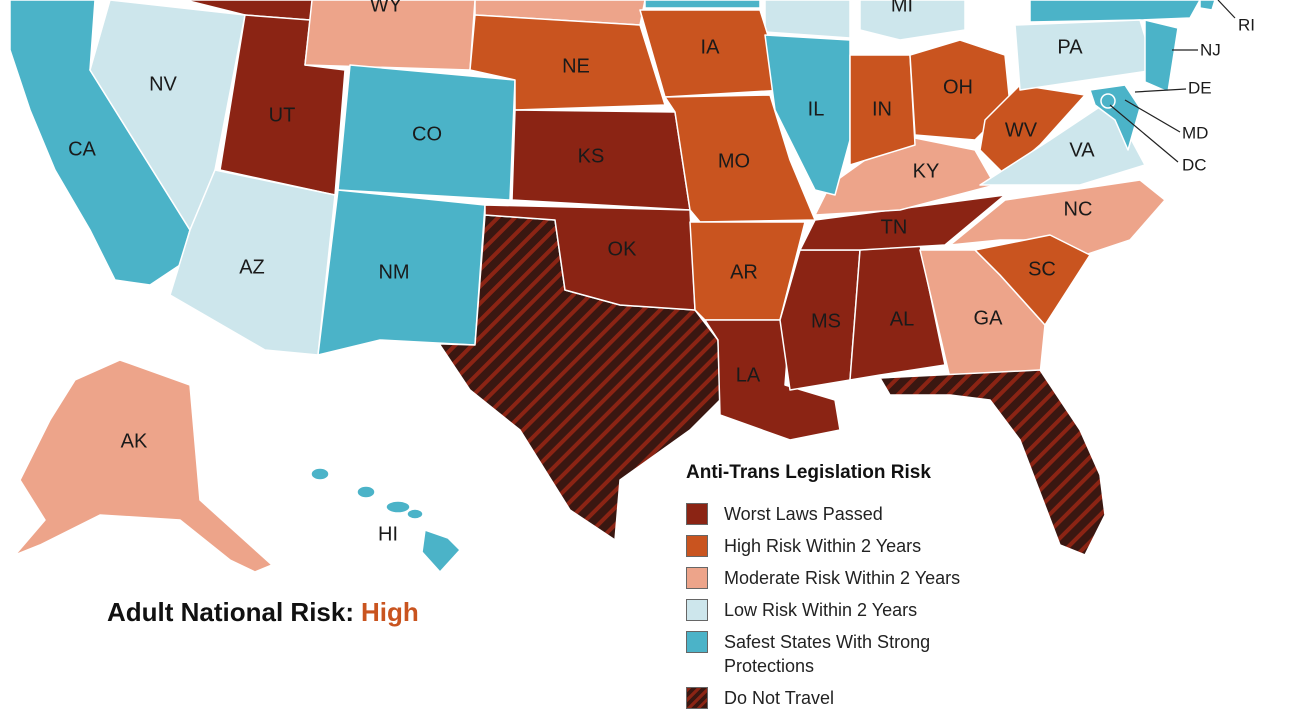 The width and height of the screenshot is (1290, 728). I want to click on state-group: CA, so click(100, 143).